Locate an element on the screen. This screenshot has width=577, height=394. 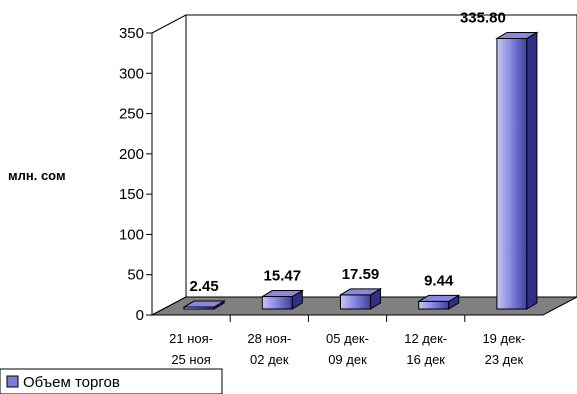
y-tick-label: 350 is located at coordinates (131, 33).